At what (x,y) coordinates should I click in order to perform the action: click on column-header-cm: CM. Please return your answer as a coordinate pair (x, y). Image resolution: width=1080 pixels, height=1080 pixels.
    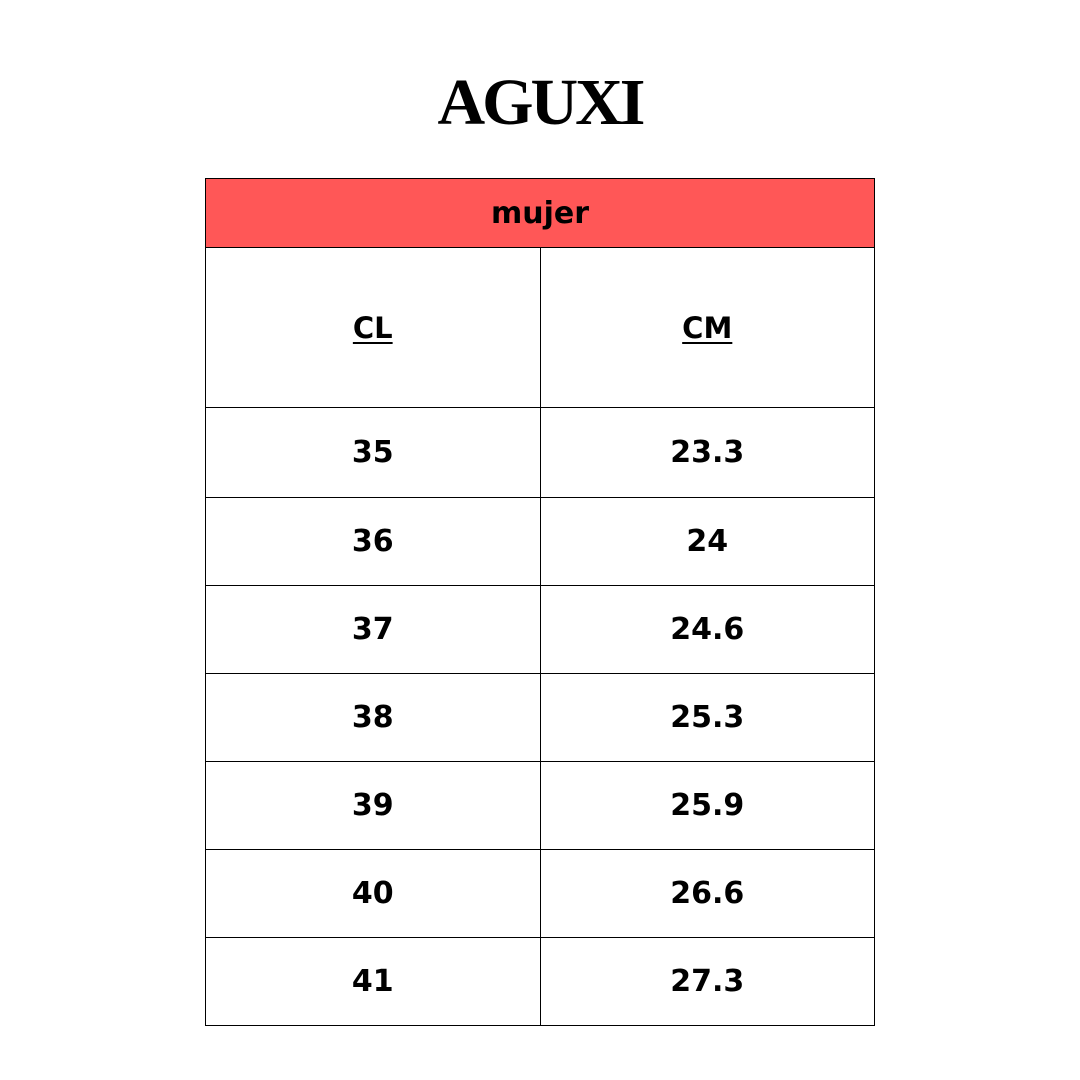
    Looking at the image, I should click on (707, 327).